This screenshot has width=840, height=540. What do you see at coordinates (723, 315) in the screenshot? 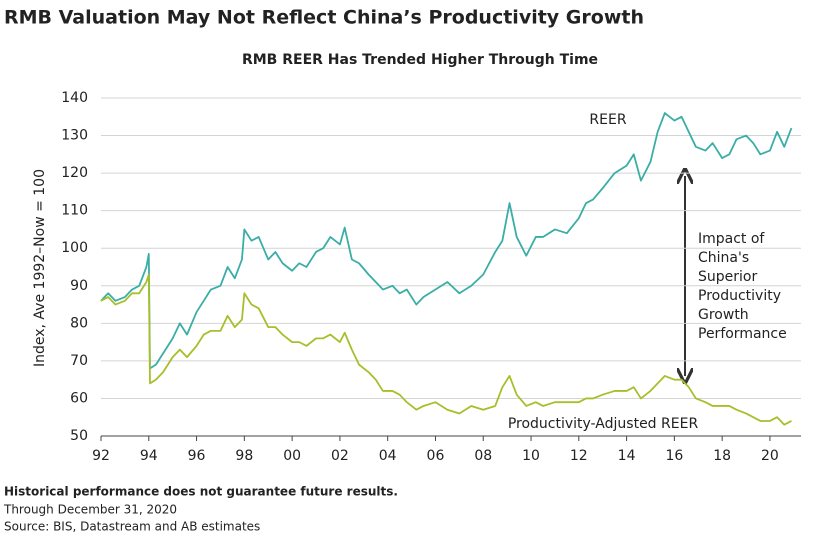
I see `annotation: Growth` at bounding box center [723, 315].